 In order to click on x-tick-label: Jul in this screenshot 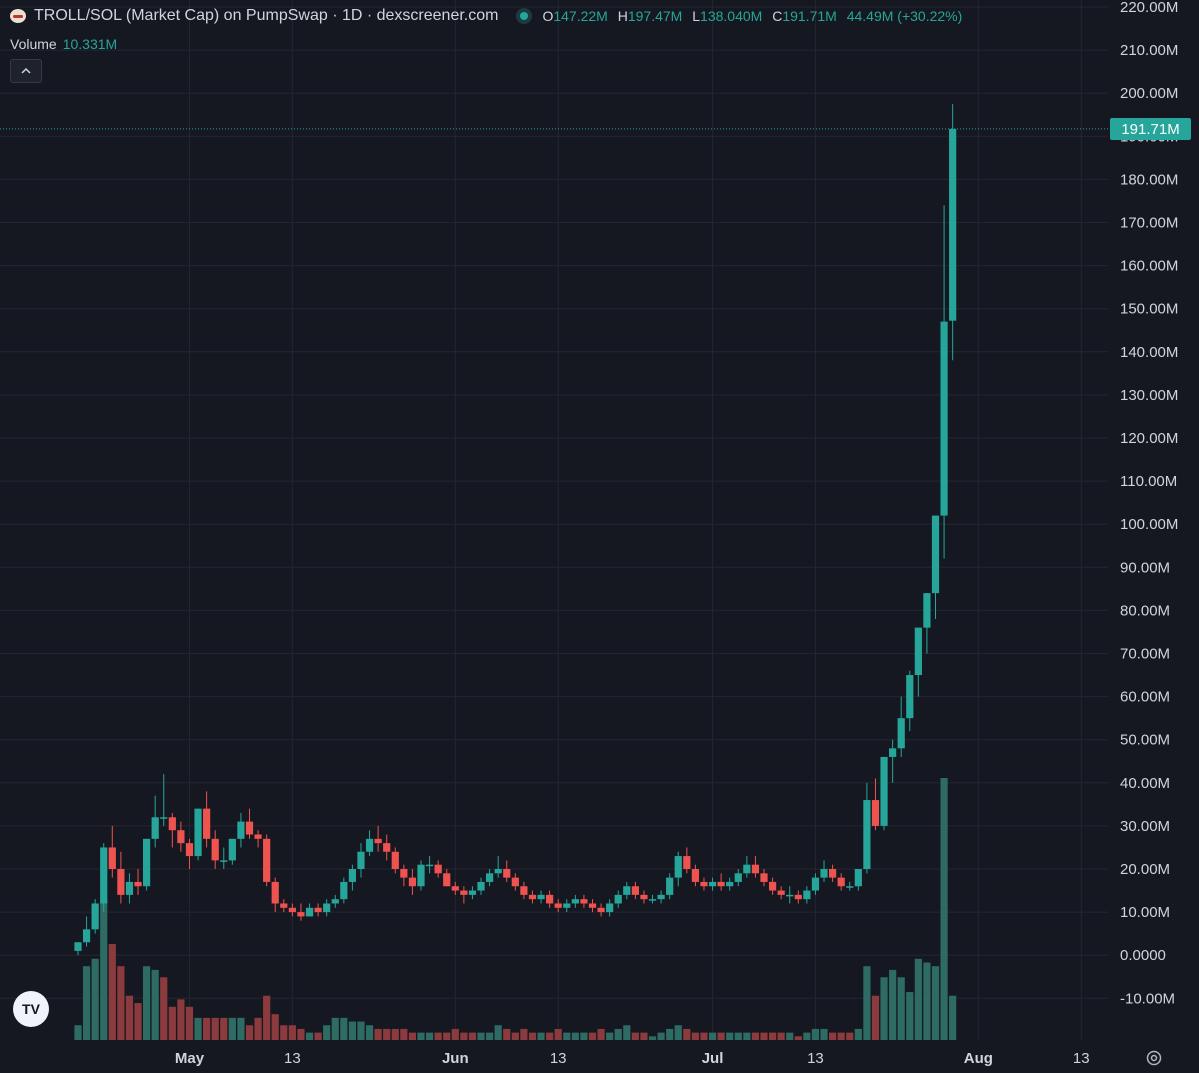, I will do `click(713, 1058)`.